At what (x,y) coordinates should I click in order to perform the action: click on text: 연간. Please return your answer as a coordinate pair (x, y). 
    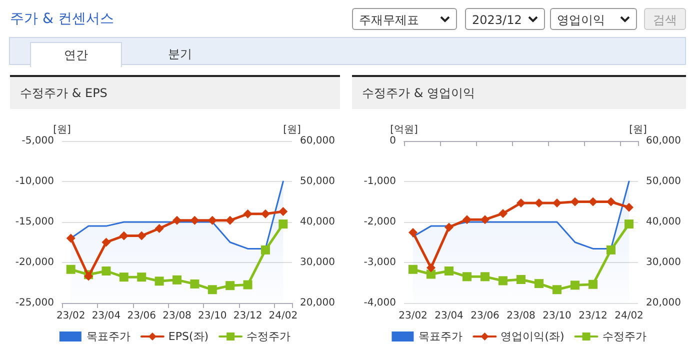
    Looking at the image, I should click on (76, 54).